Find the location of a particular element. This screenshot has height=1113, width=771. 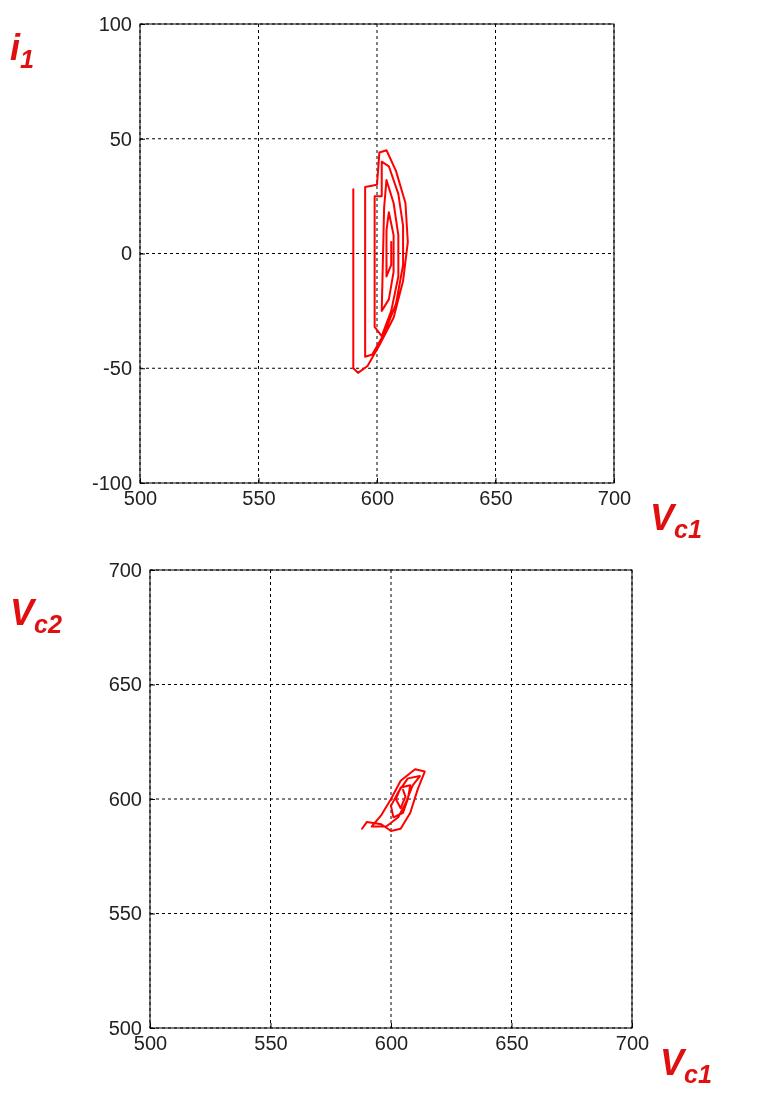

y-tick-label: -50 is located at coordinates (117, 368).